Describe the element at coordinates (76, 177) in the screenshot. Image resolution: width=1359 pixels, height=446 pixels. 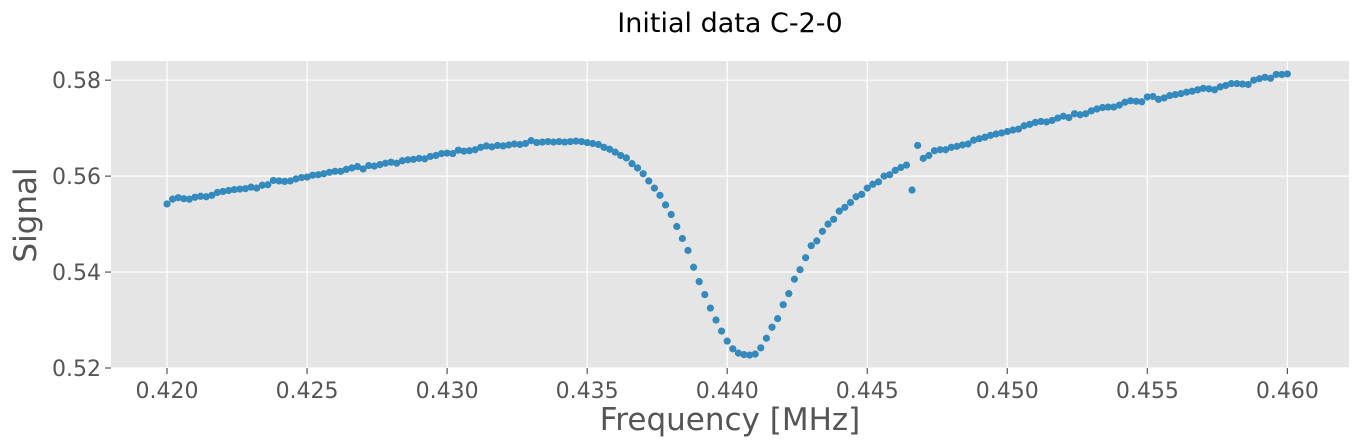
I see `y-tick-label: 0.56` at that location.